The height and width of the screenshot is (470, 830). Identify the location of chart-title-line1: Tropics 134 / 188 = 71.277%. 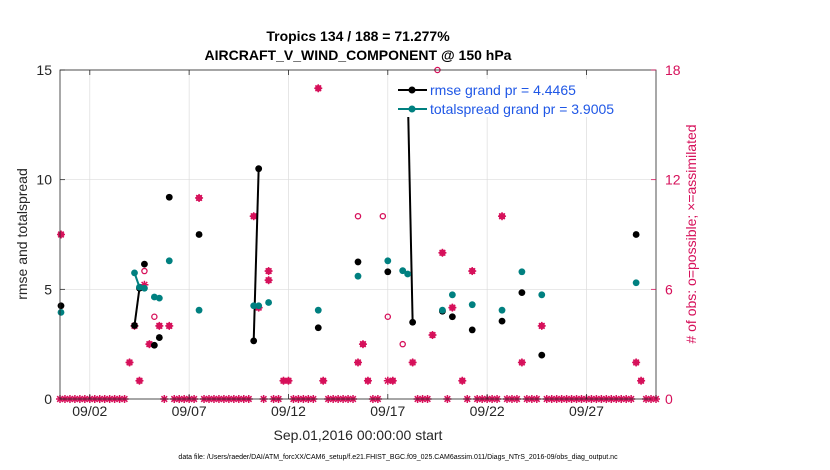
(358, 36).